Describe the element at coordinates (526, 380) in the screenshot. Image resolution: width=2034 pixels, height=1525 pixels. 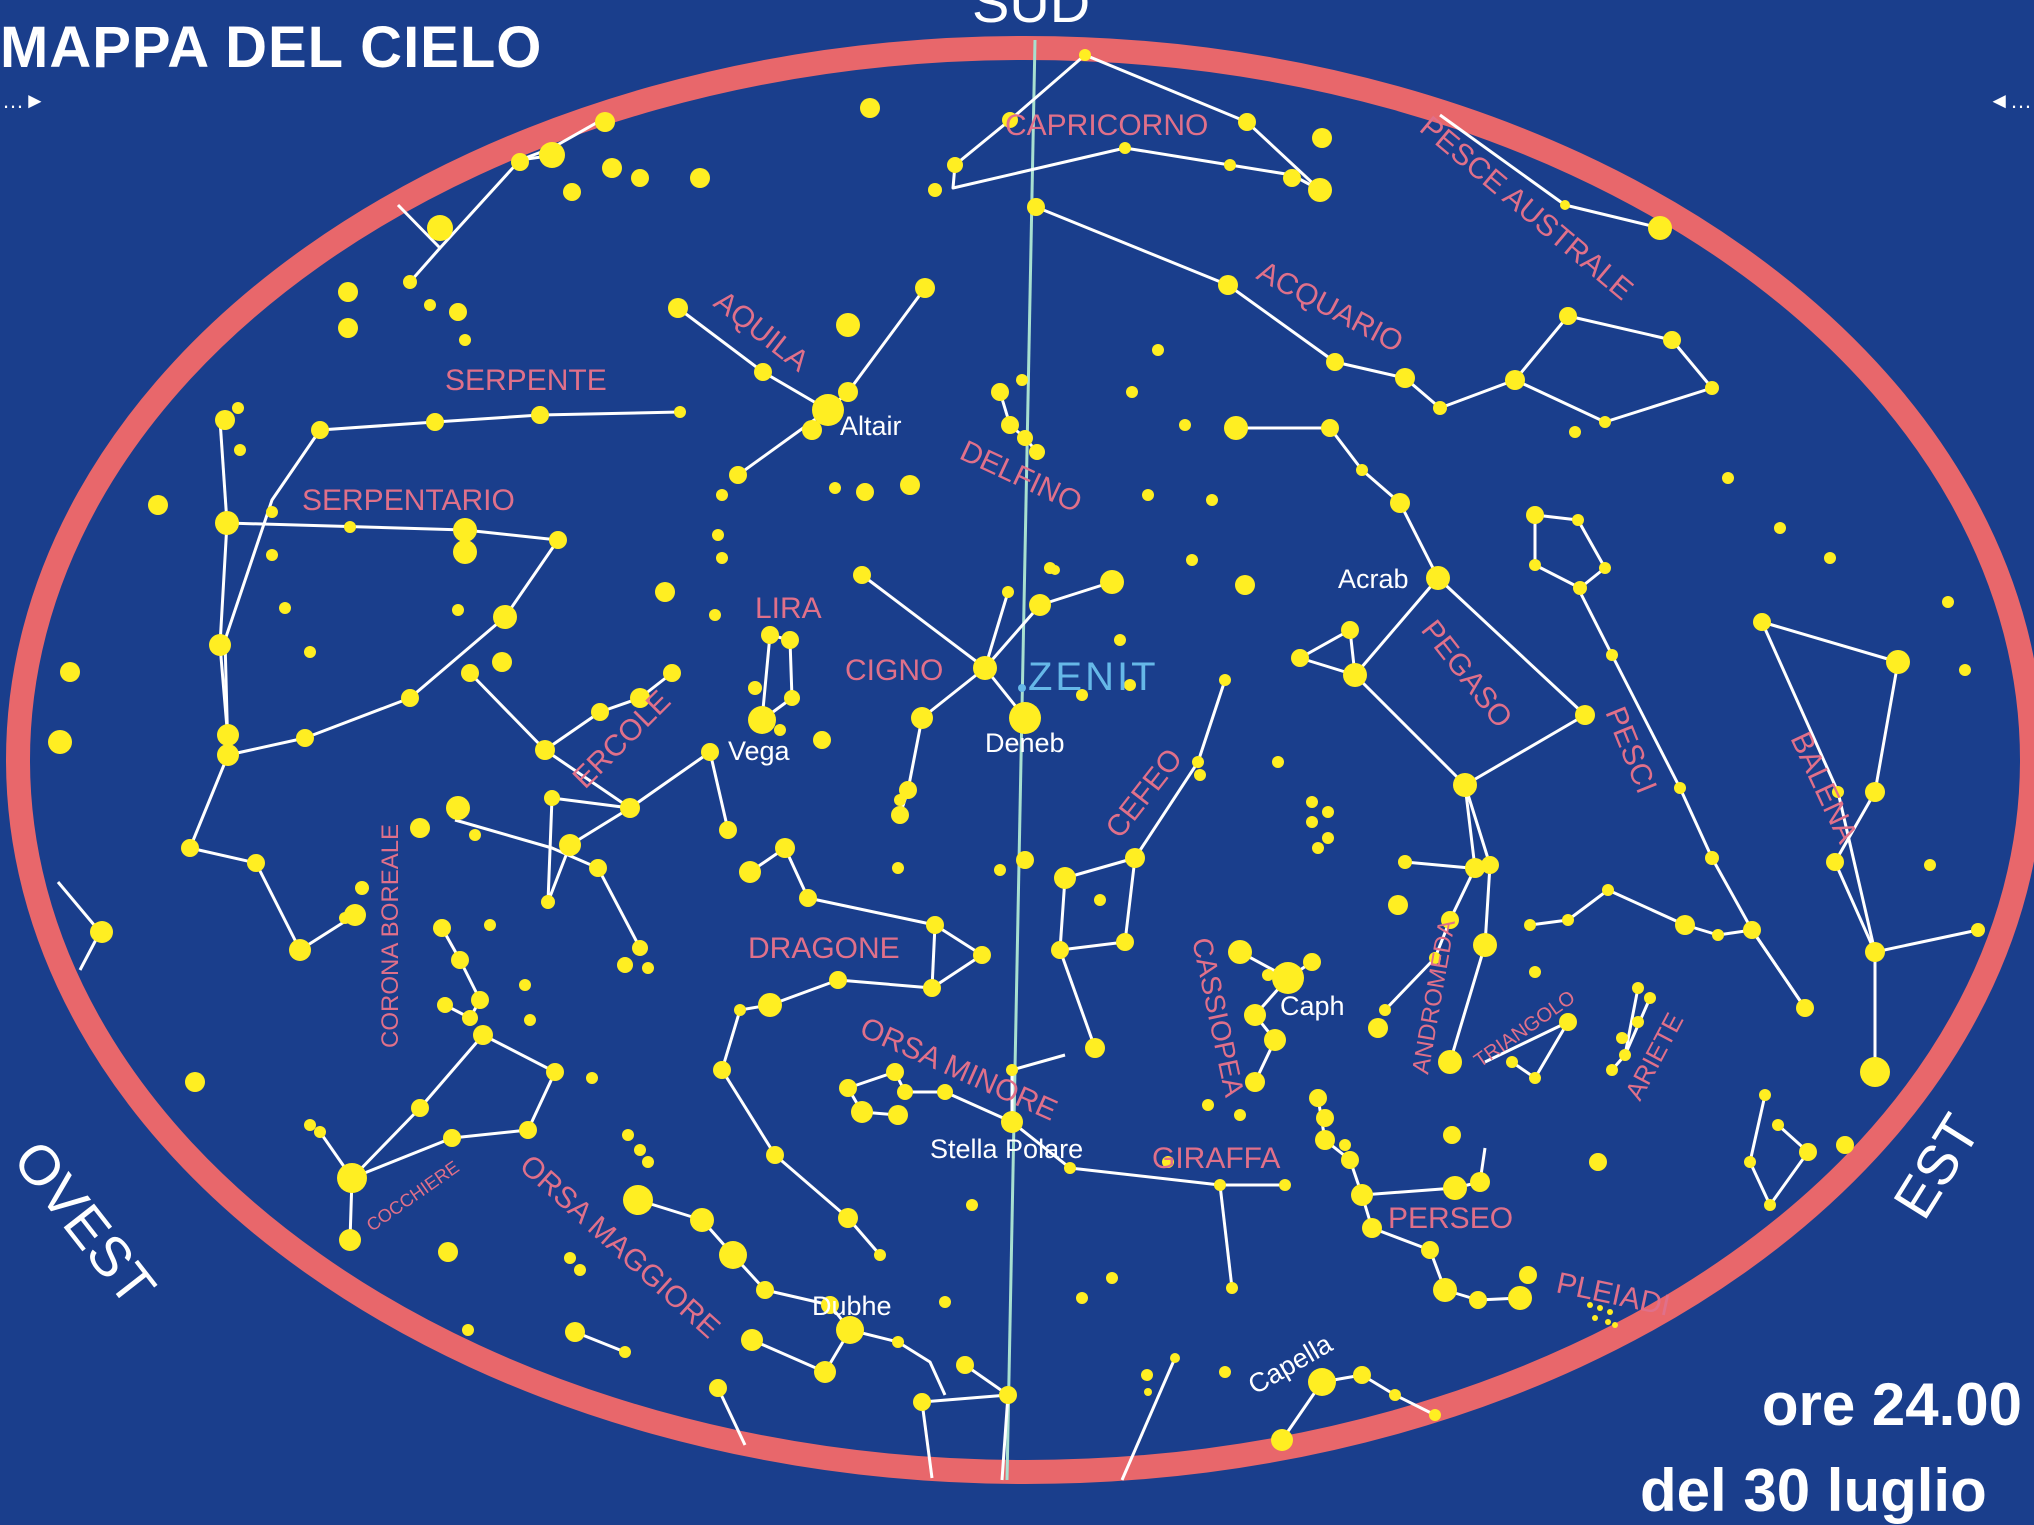
I see `label-serpente: SERPENTE` at that location.